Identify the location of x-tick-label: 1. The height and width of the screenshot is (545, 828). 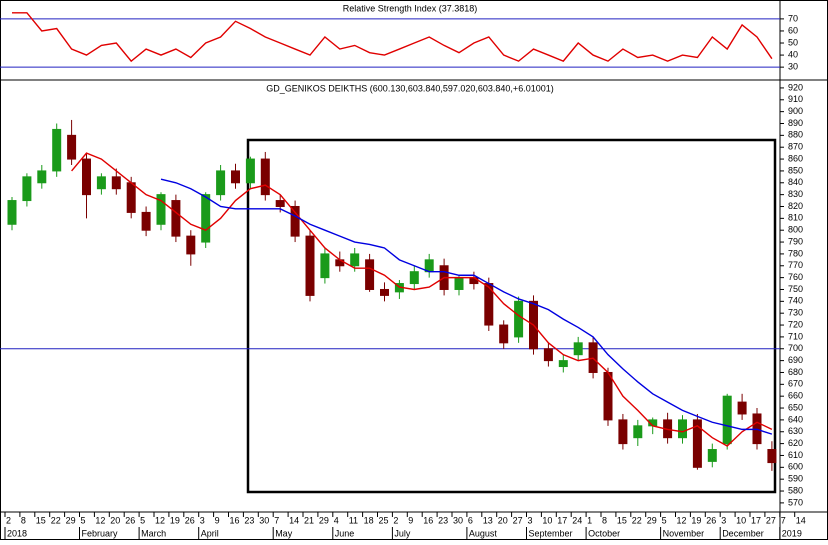
(589, 520).